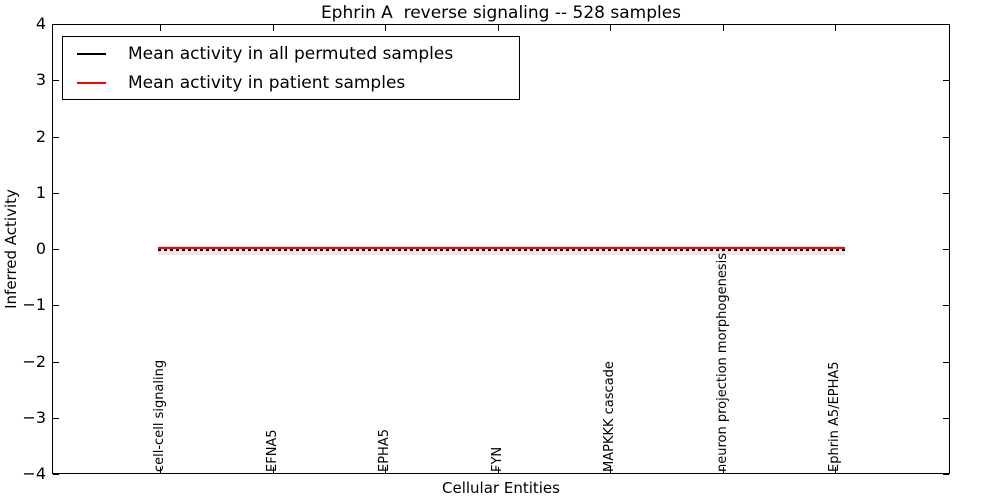 This screenshot has height=500, width=1000. I want to click on y-tick-label: 2, so click(40, 136).